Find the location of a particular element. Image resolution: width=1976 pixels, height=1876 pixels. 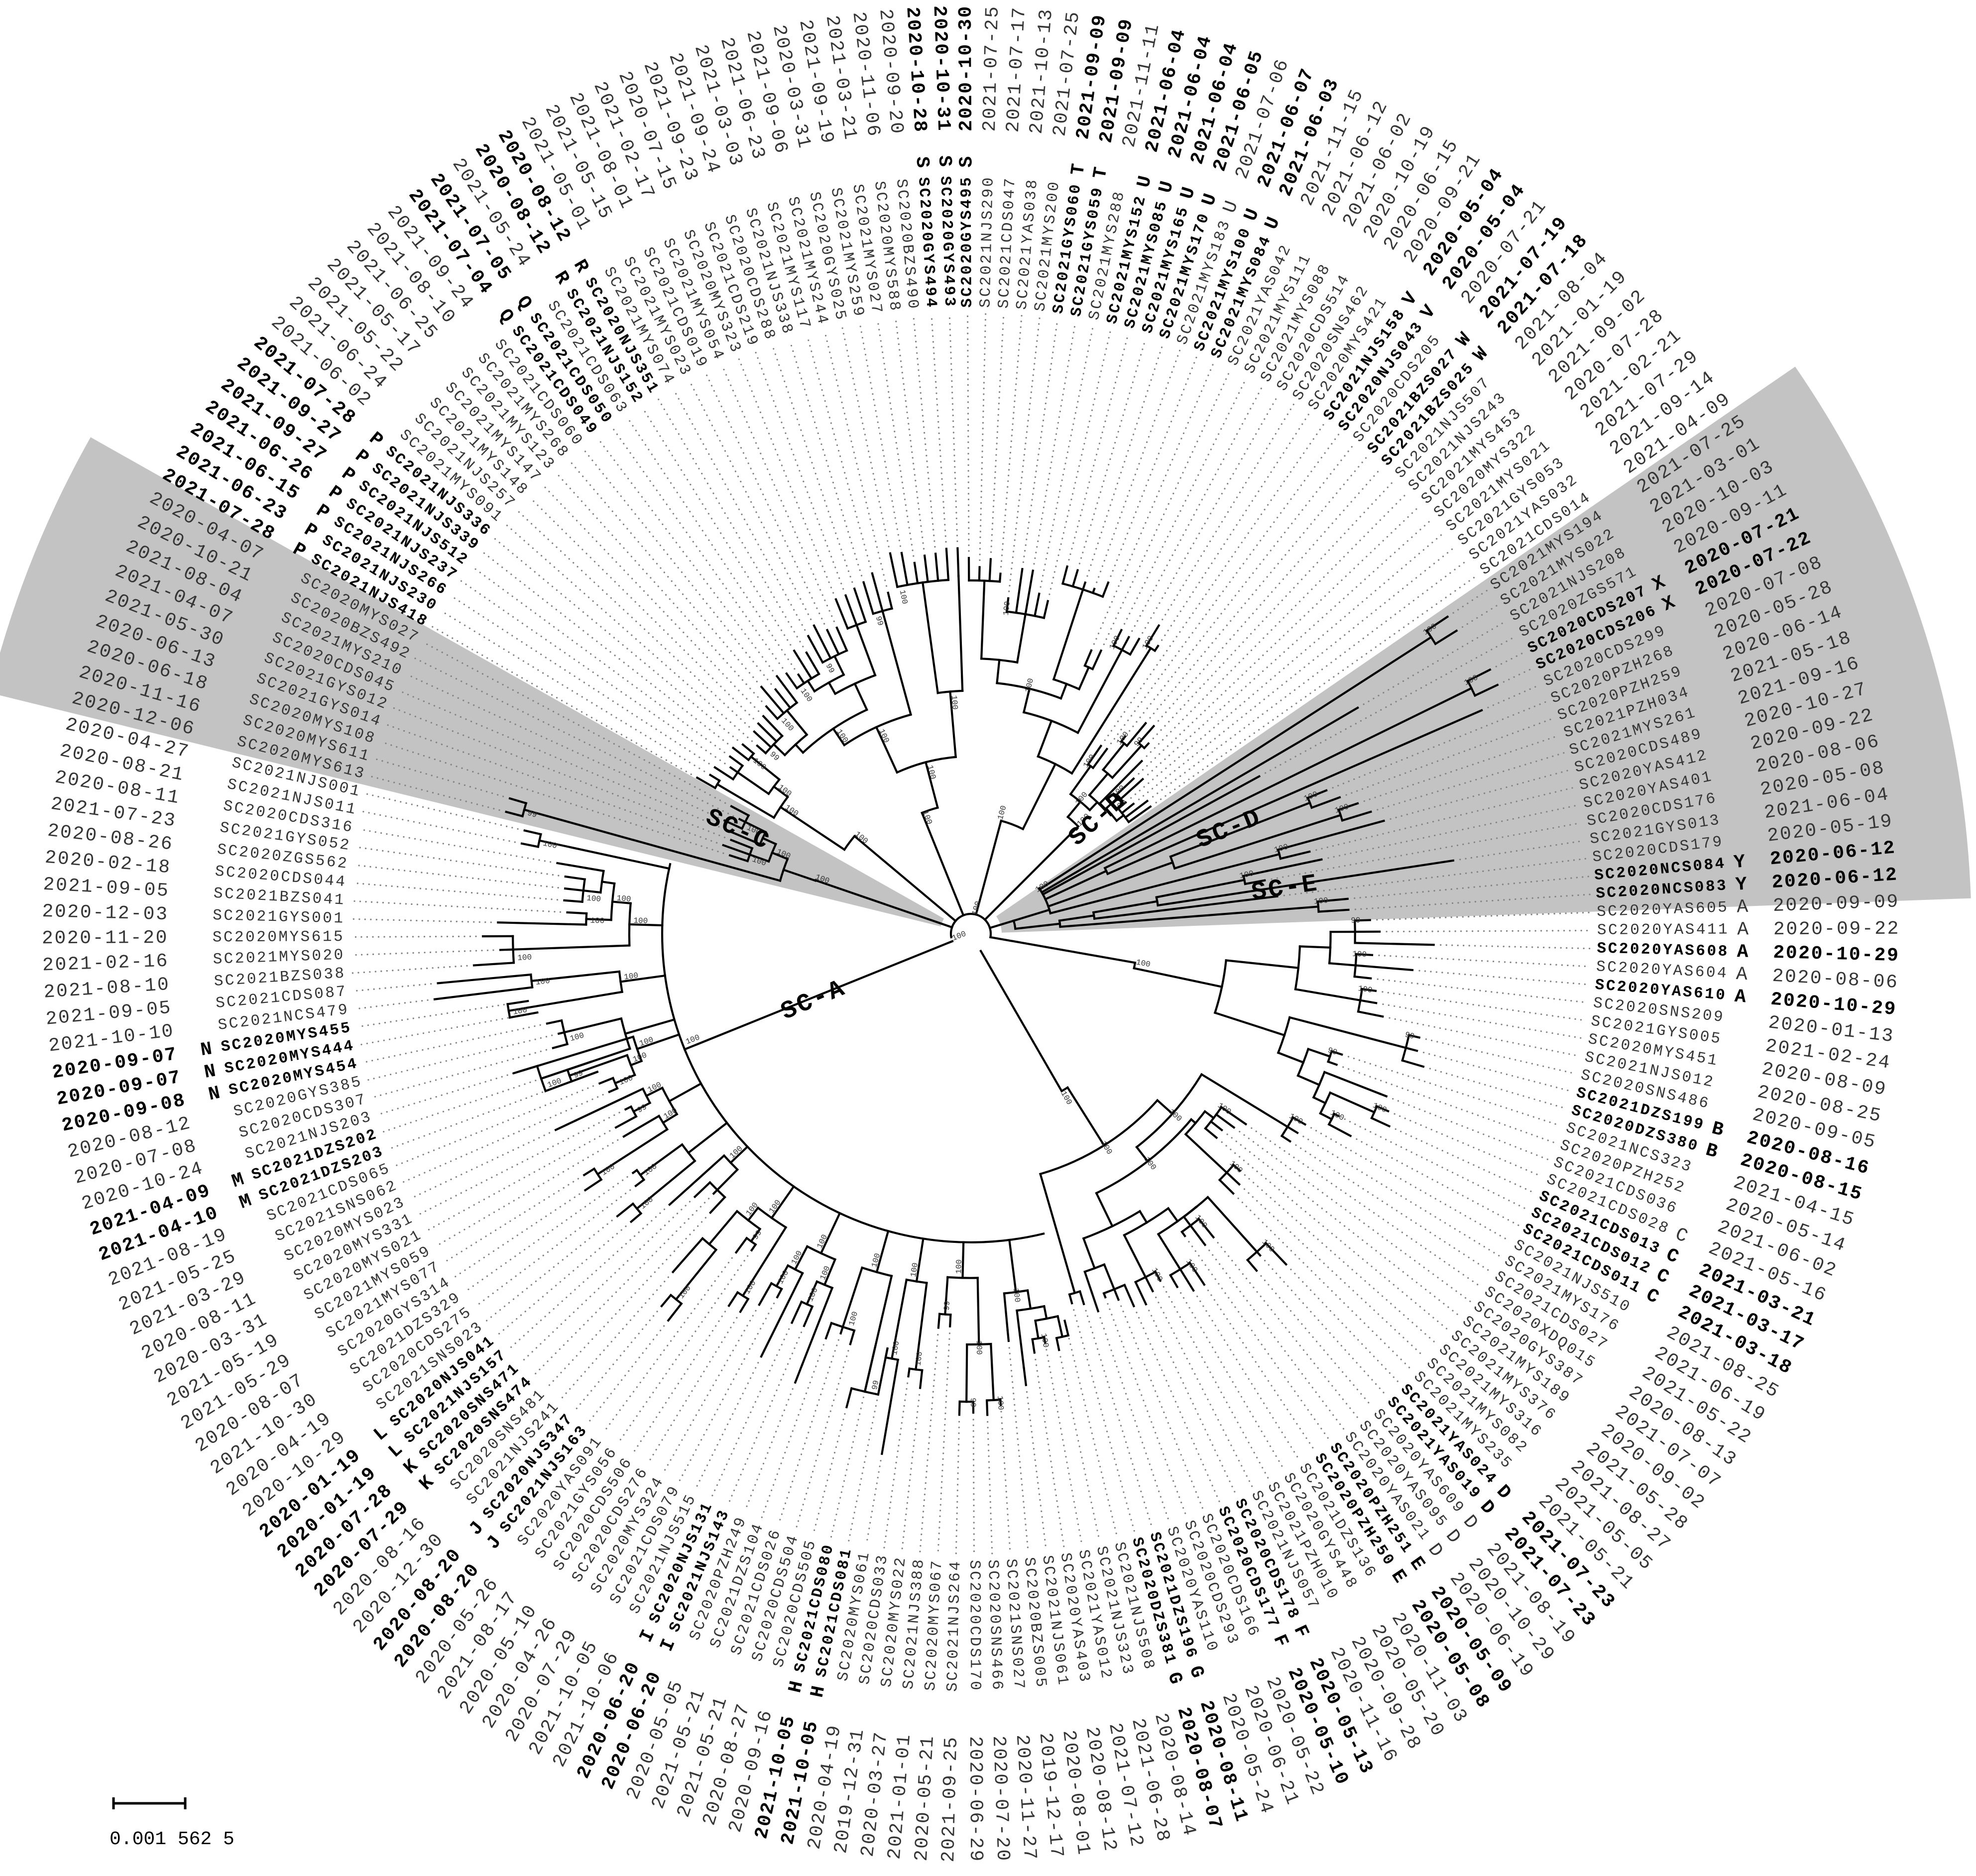

svg-text: T is located at coordinates (1078, 169).